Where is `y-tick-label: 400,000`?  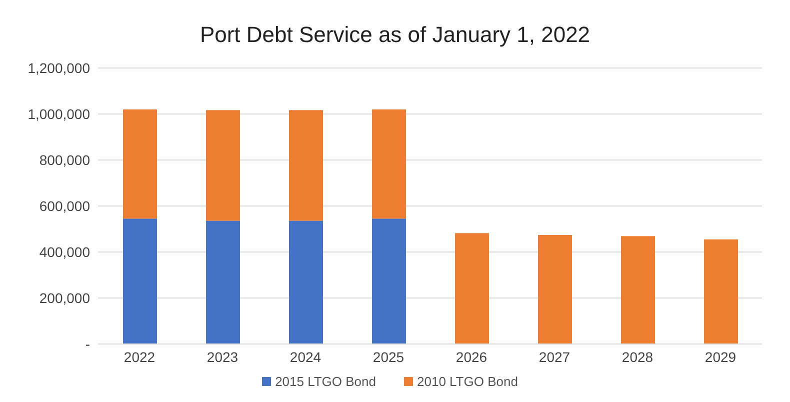 y-tick-label: 400,000 is located at coordinates (64, 252).